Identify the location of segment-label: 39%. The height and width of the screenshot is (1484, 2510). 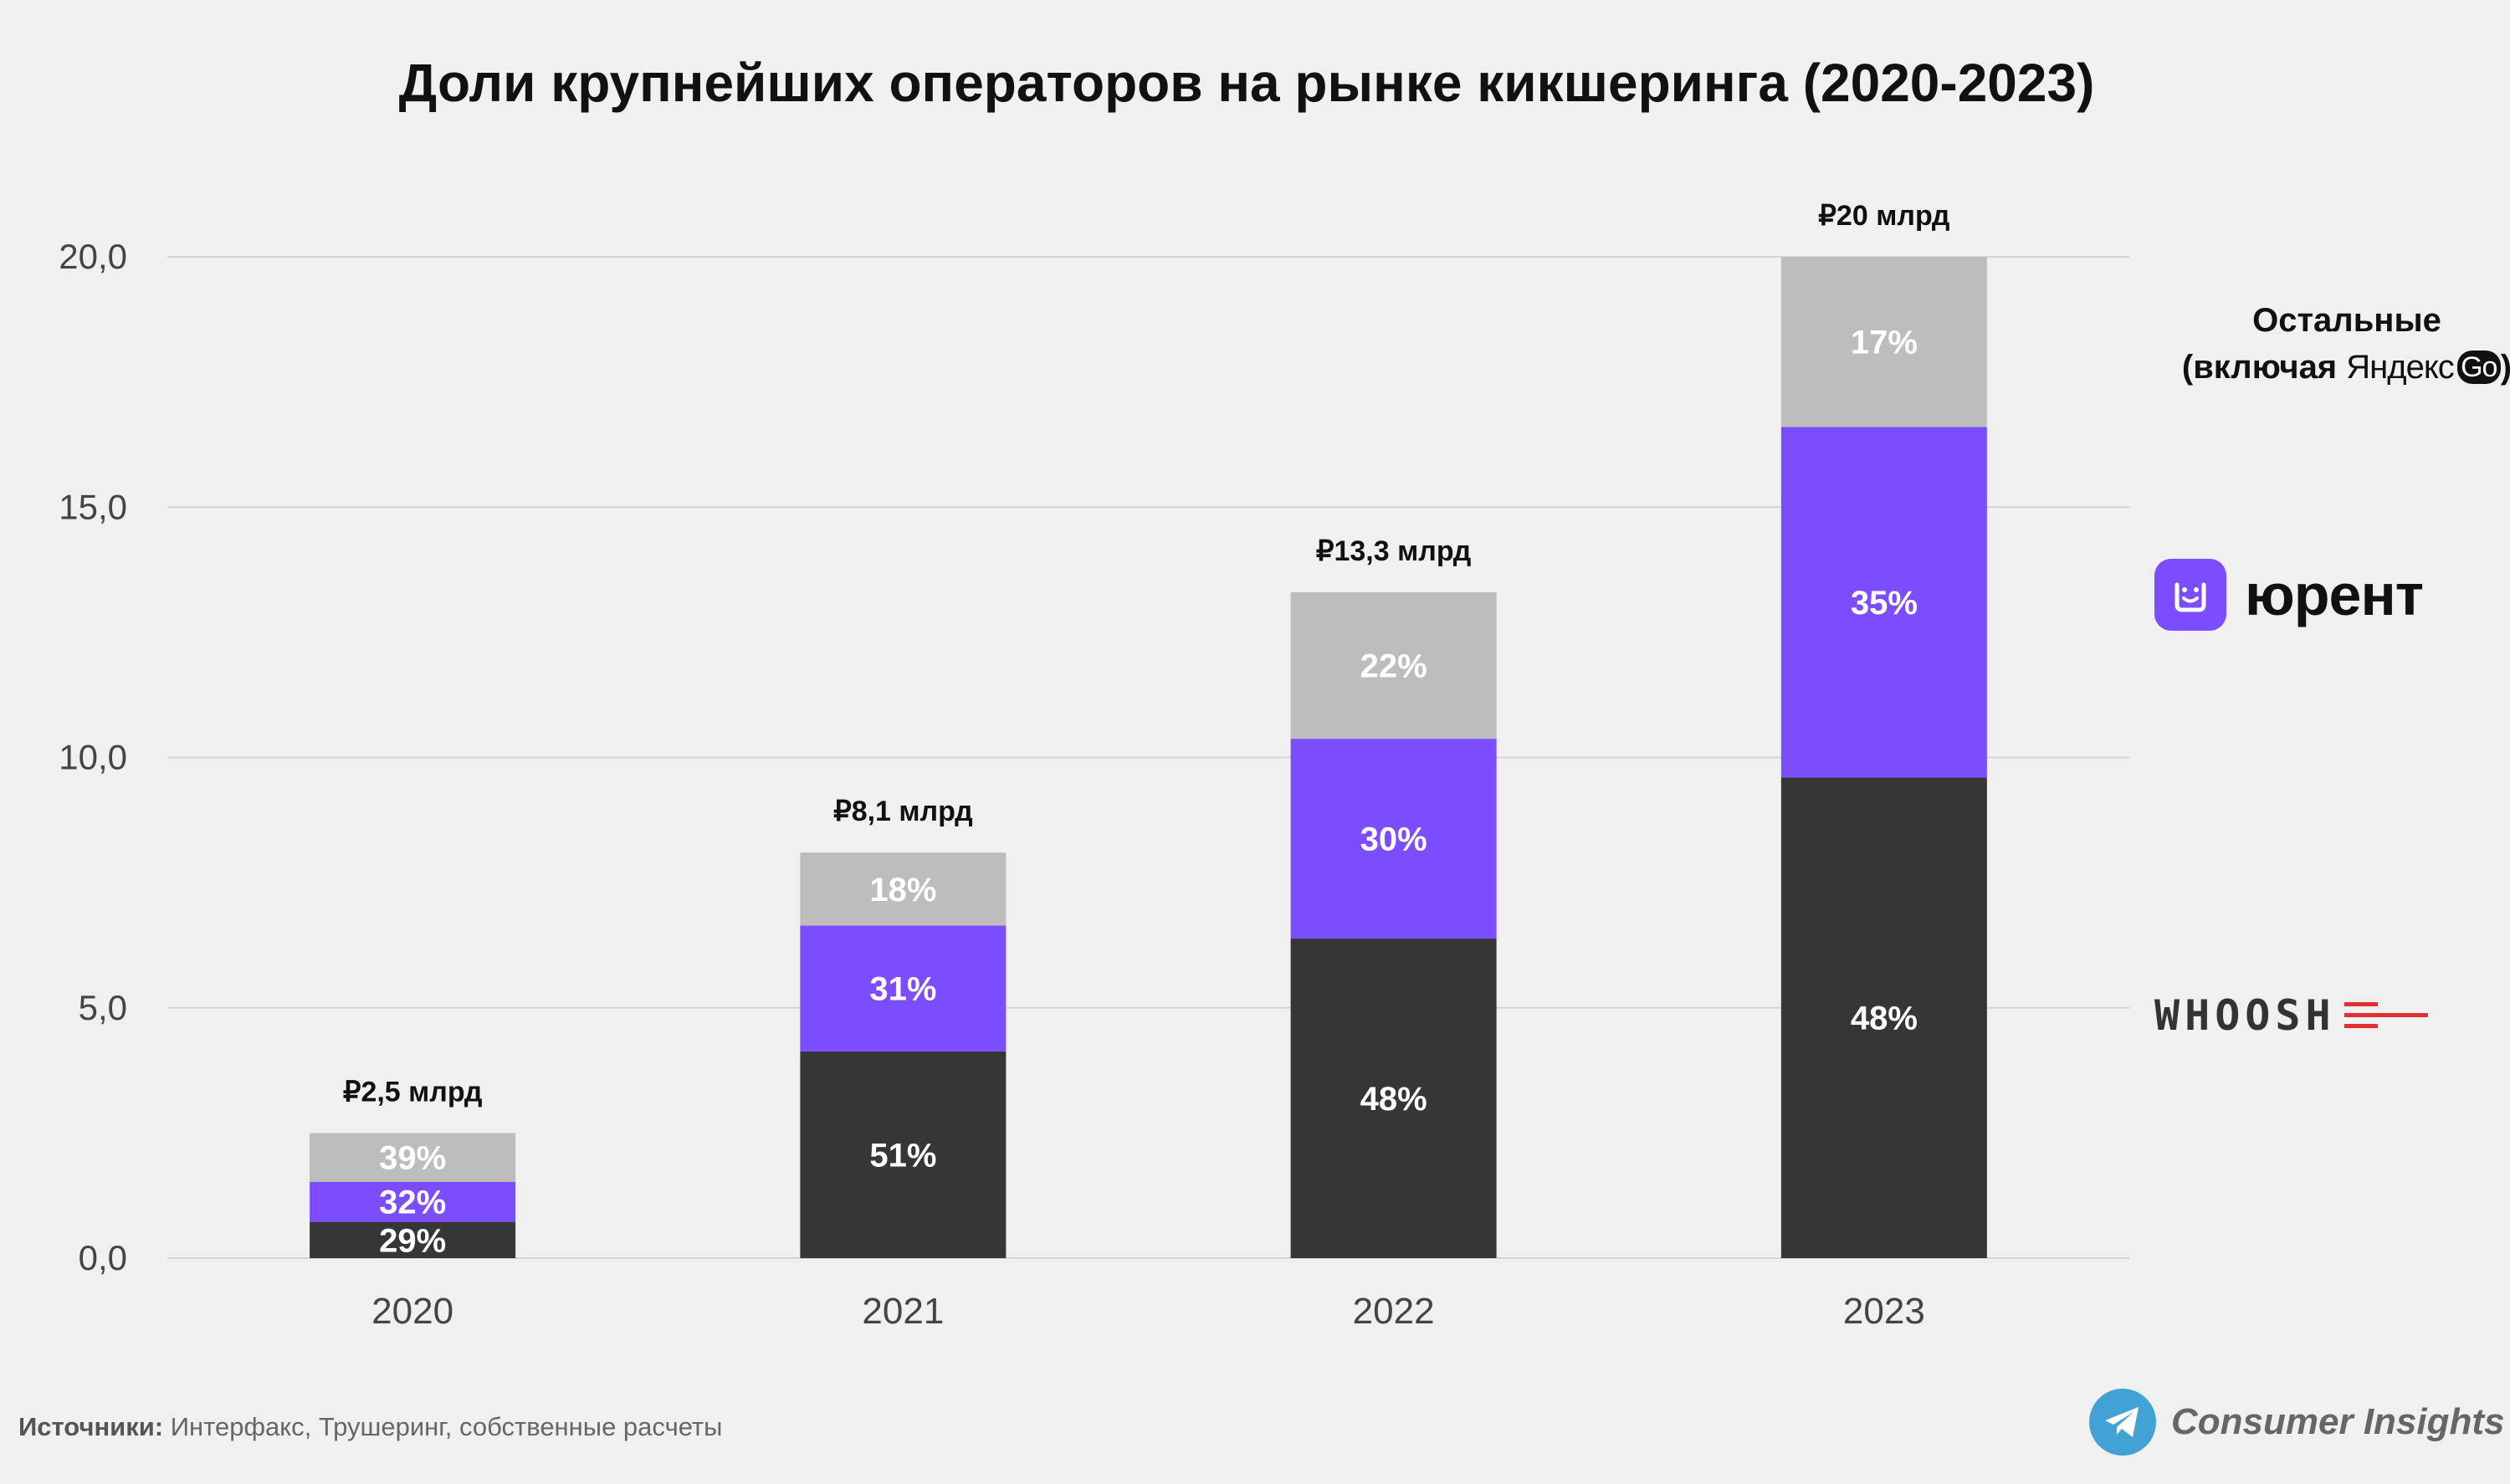
(413, 1158).